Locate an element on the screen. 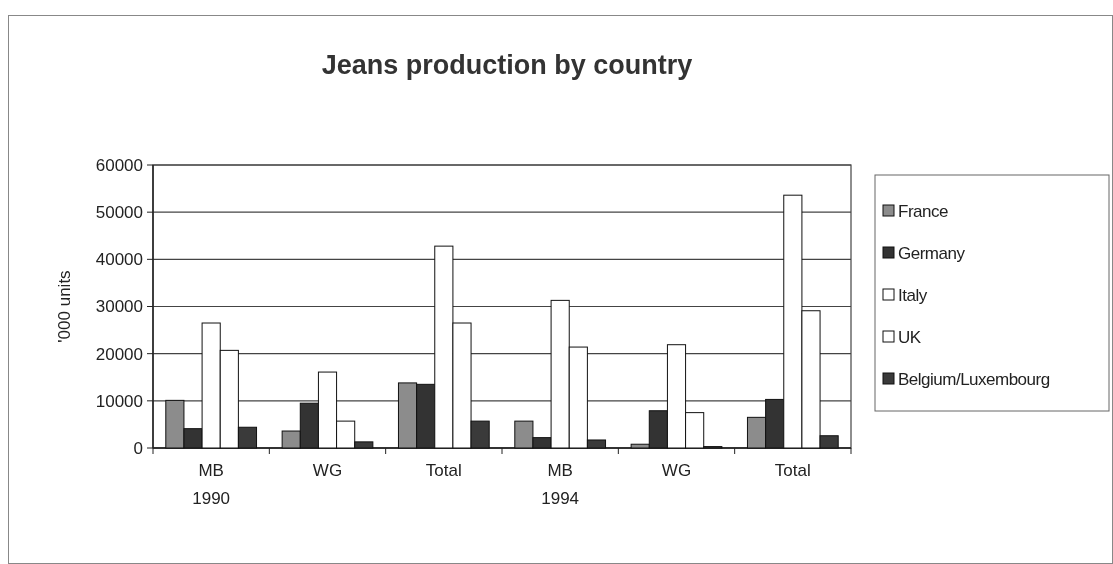 Image resolution: width=1113 pixels, height=564 pixels. y-tick-label: 20000 is located at coordinates (119, 354).